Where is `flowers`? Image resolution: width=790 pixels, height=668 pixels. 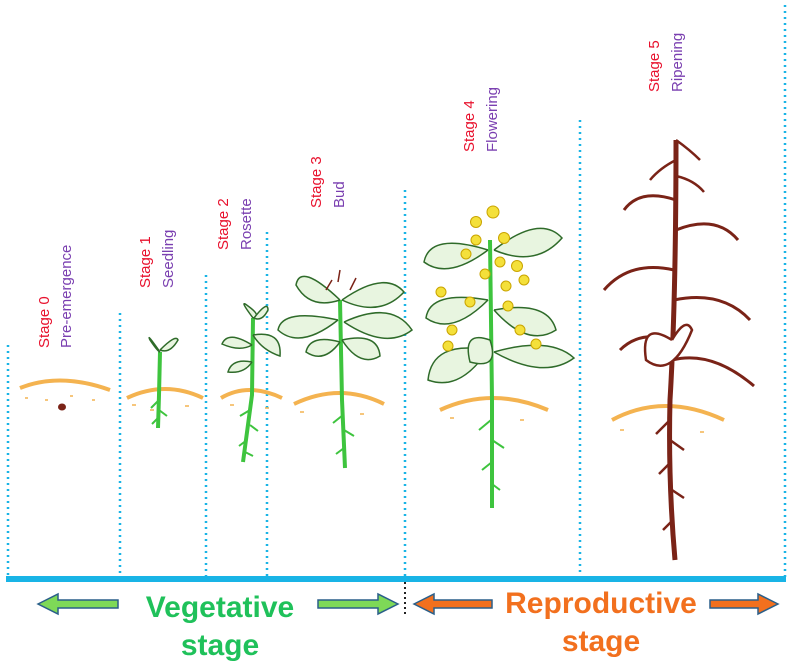 flowers is located at coordinates (488, 278).